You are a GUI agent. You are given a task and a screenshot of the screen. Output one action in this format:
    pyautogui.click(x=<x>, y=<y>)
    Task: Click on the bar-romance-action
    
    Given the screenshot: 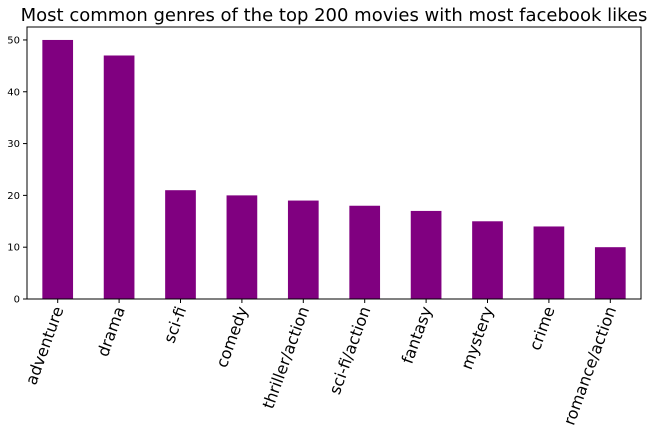 What is the action you would take?
    pyautogui.click(x=610, y=273)
    